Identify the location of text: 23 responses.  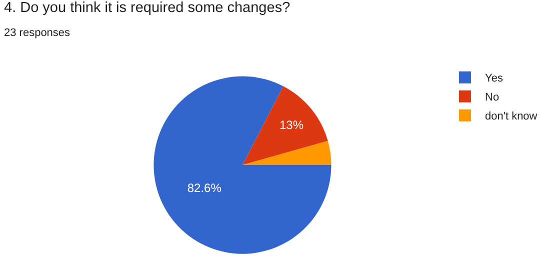
(37, 33).